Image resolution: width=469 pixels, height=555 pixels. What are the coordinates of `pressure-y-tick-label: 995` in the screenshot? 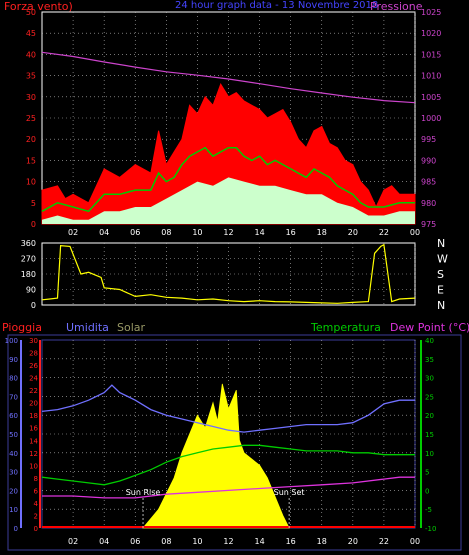 It's located at (428, 139).